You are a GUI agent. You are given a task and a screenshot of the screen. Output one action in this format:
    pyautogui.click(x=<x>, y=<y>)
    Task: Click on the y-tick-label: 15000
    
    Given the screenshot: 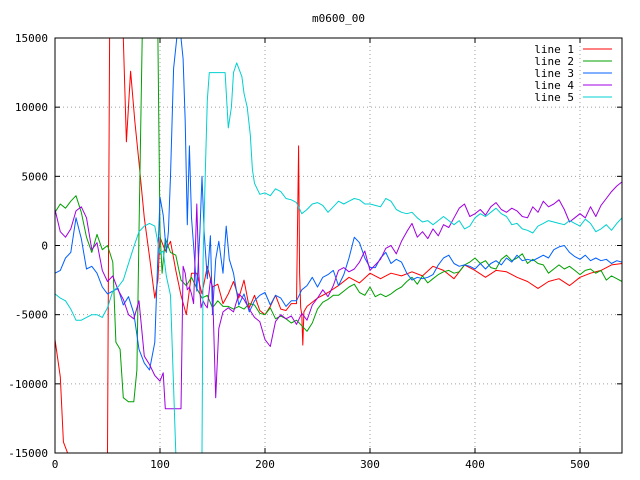 What is the action you would take?
    pyautogui.click(x=31, y=38)
    